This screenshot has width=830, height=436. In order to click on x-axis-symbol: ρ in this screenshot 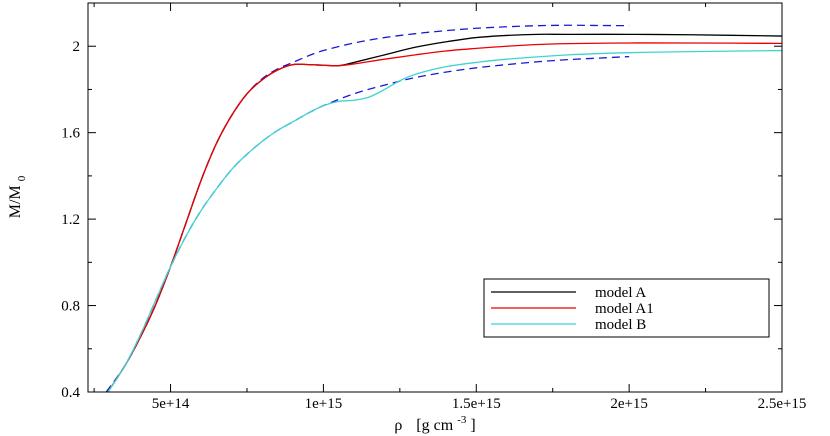, I will do `click(398, 425)`.